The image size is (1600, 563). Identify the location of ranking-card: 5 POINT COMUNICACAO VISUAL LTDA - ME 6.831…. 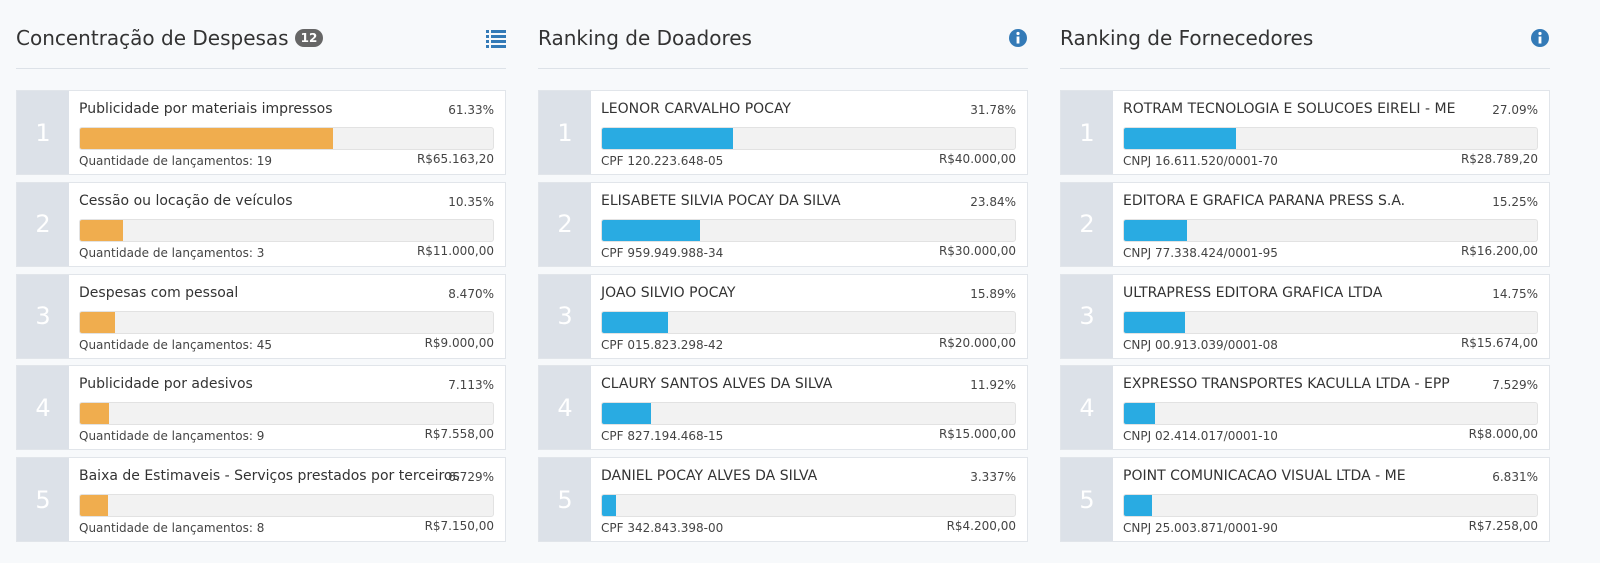
(1305, 500).